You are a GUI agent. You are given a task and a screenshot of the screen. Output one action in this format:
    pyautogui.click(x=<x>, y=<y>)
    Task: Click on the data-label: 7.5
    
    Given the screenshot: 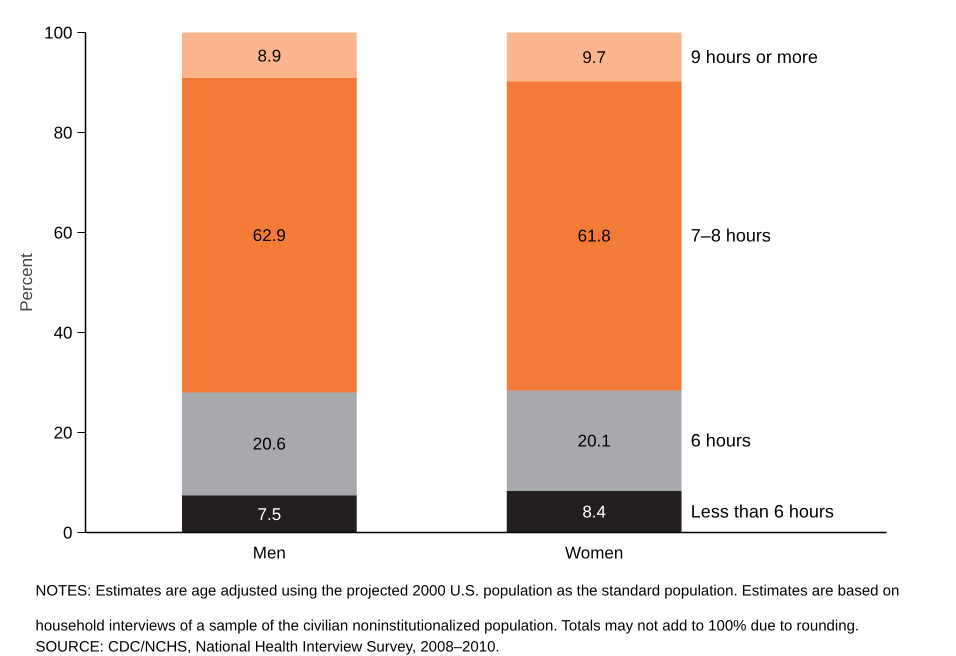 What is the action you would take?
    pyautogui.click(x=270, y=514)
    